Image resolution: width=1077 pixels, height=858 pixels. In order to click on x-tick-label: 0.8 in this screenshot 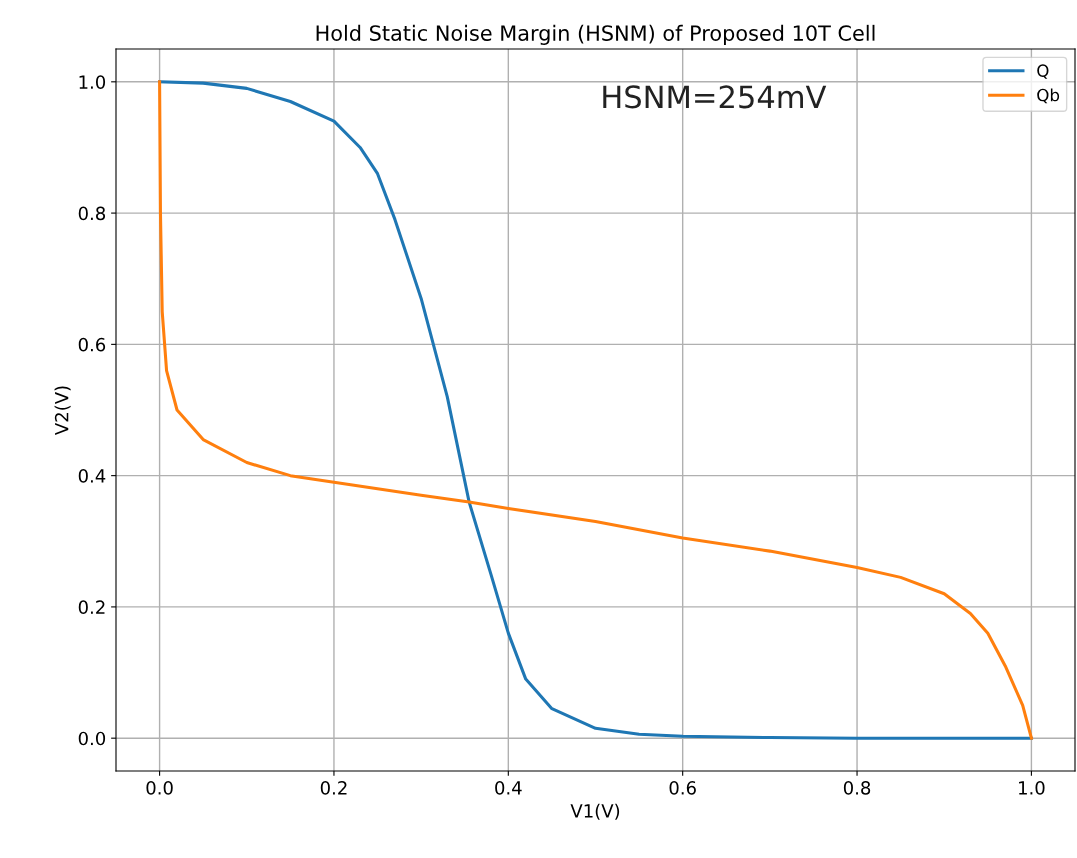, I will do `click(857, 788)`.